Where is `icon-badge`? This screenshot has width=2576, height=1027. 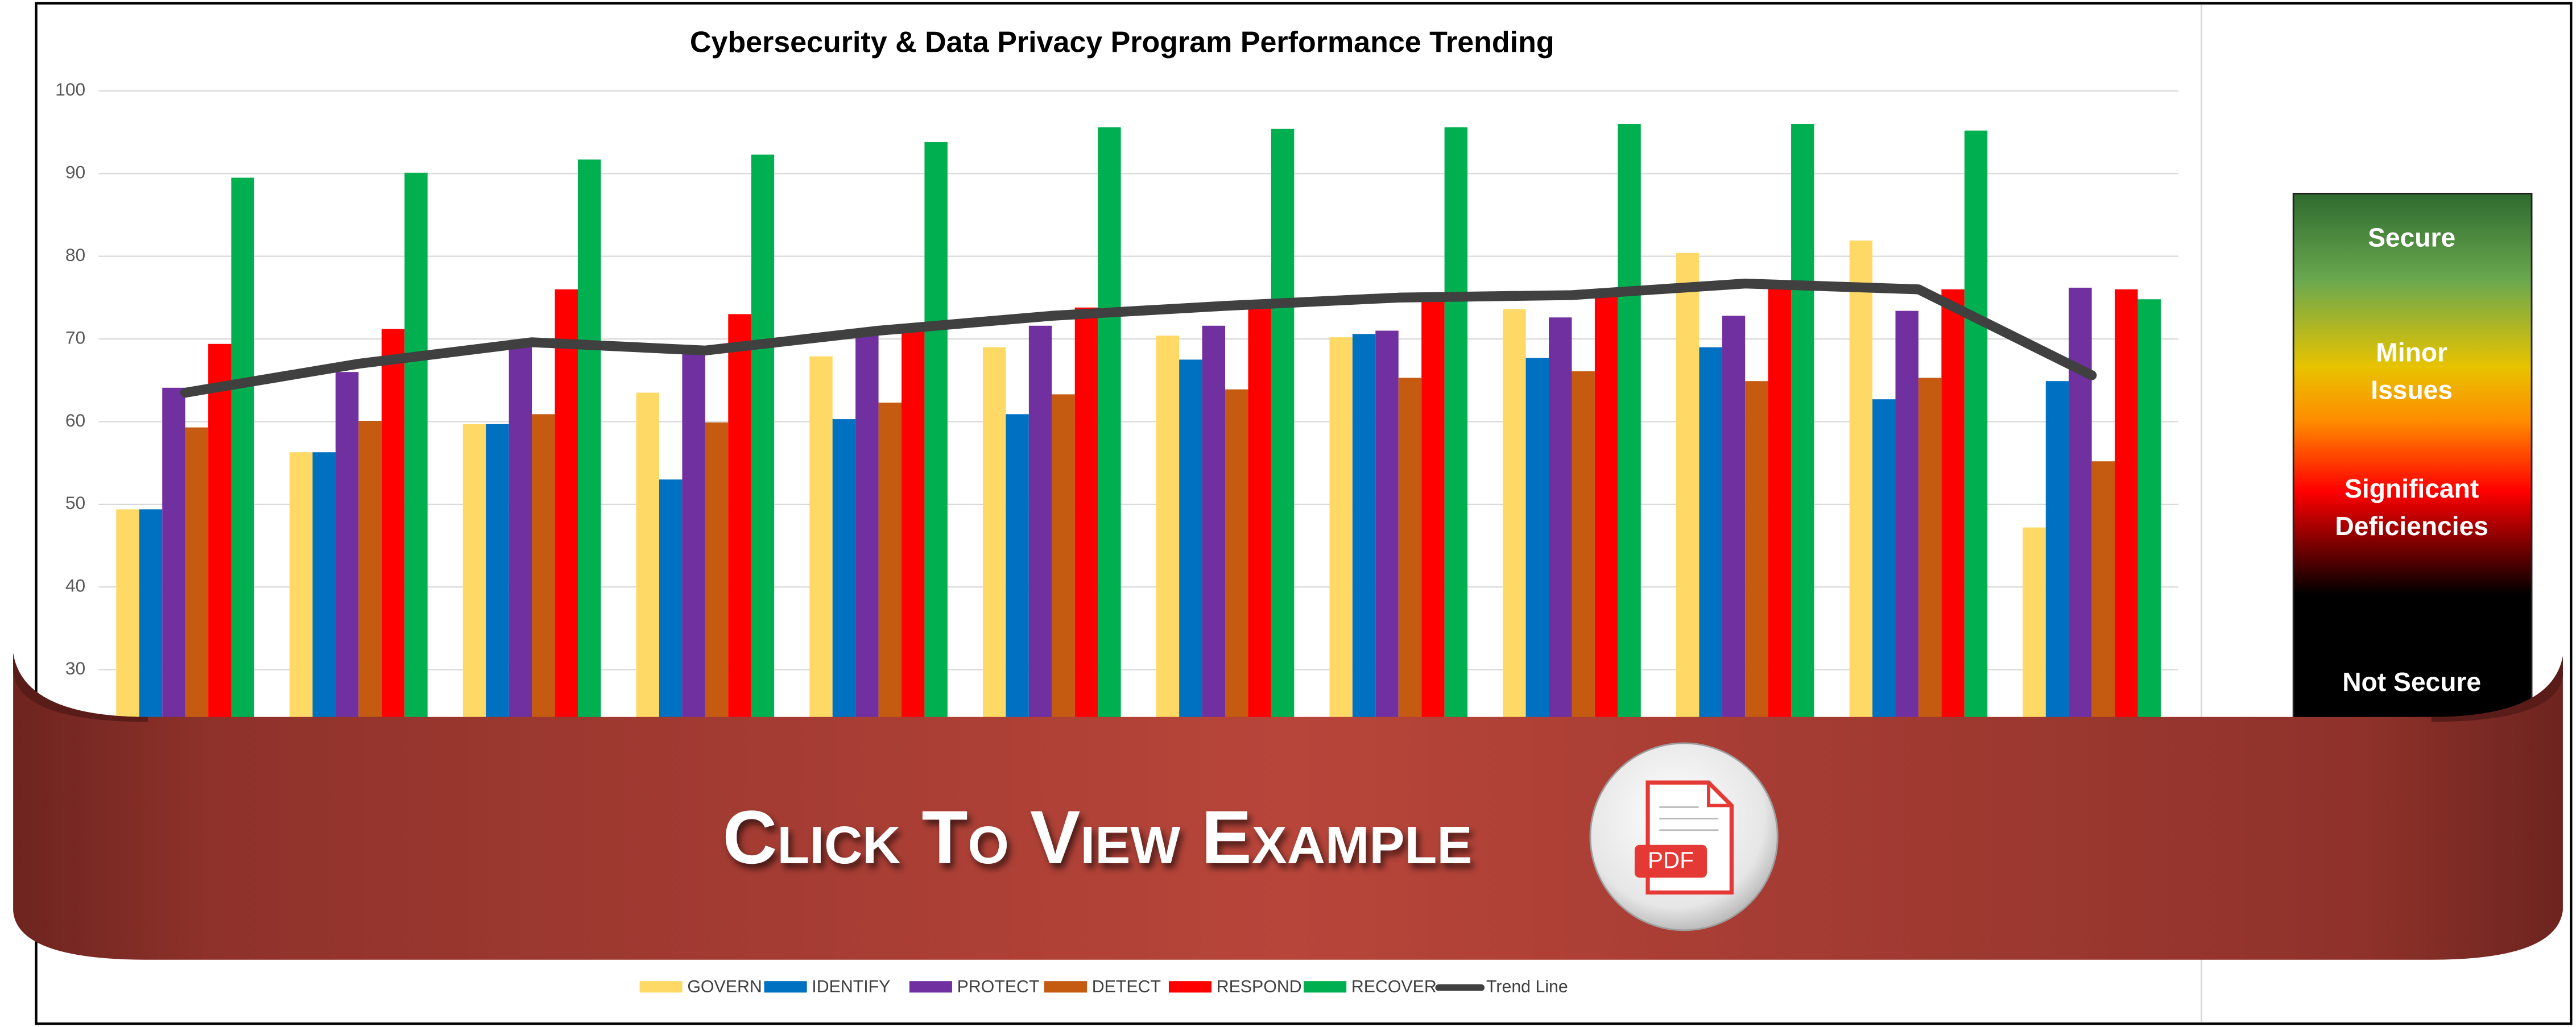 icon-badge is located at coordinates (1670, 861).